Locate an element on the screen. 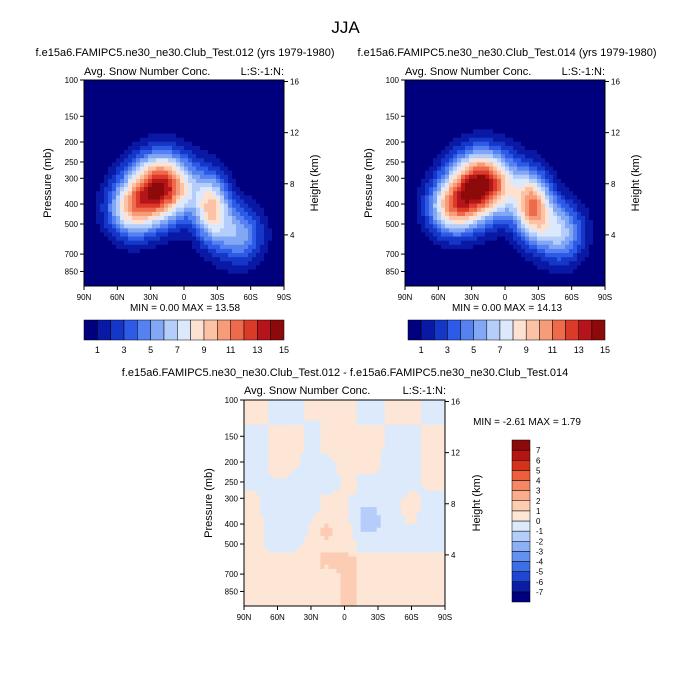 The height and width of the screenshot is (690, 691). left-code-label: L:S:-1:N: is located at coordinates (262, 72).